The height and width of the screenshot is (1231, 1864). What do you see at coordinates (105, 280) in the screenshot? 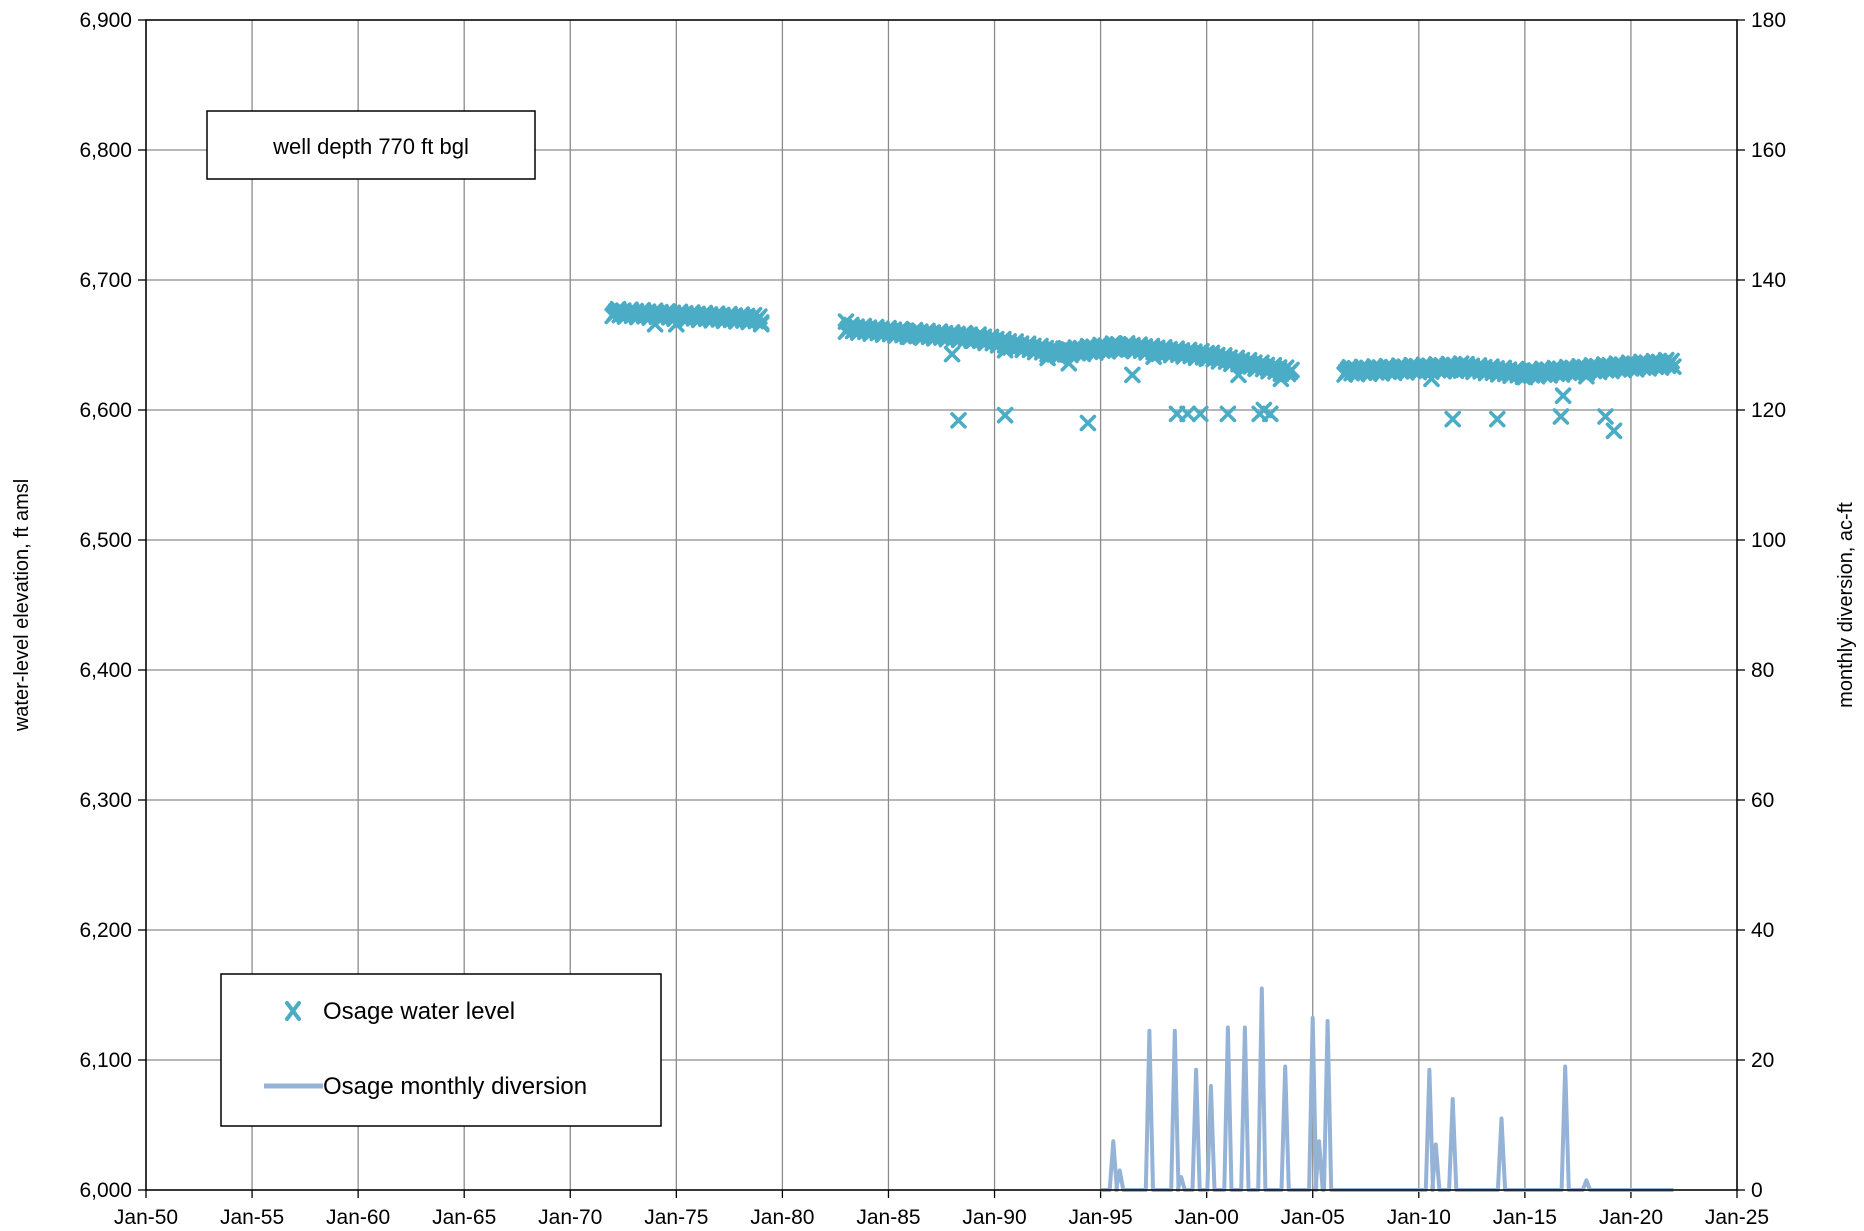
I see `y-left-tick-label: 6,700` at bounding box center [105, 280].